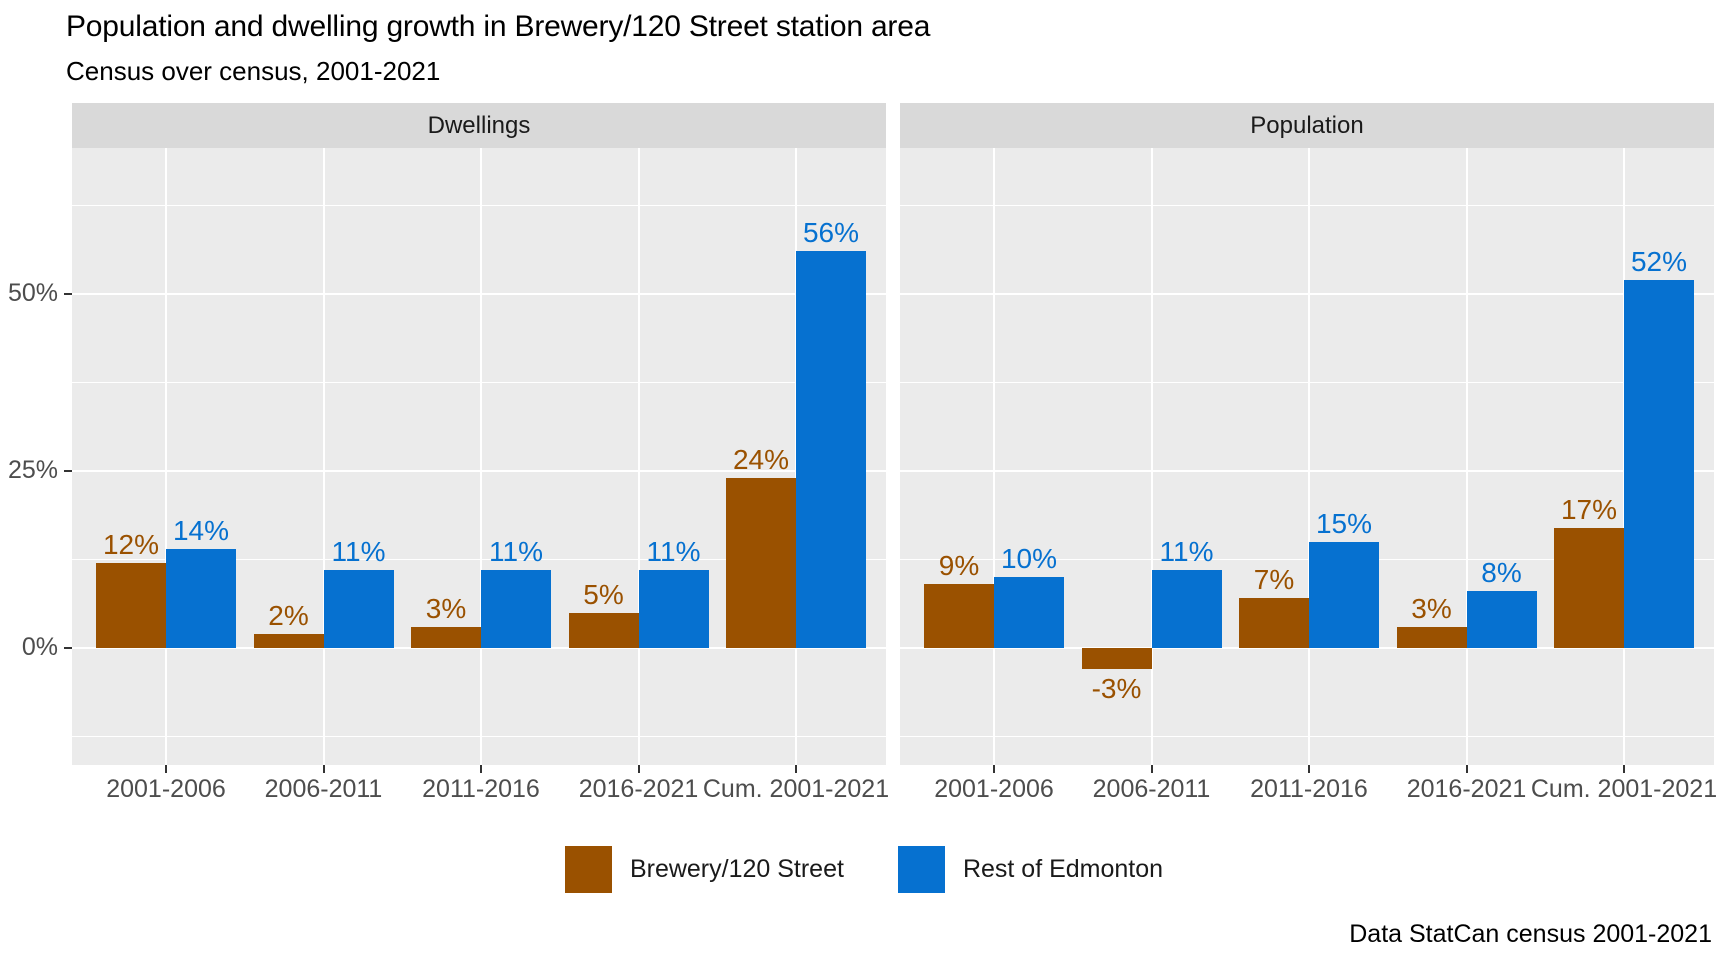  I want to click on y-axis-label: 0%, so click(39, 647).